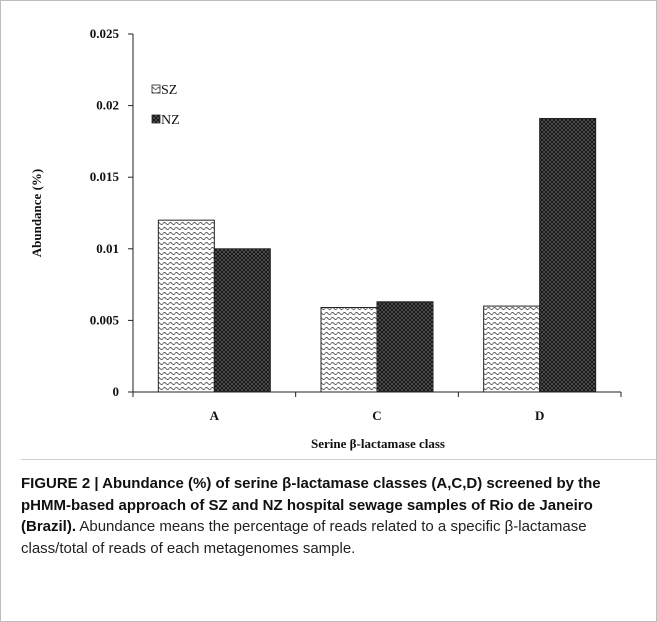 The height and width of the screenshot is (622, 657). What do you see at coordinates (107, 248) in the screenshot?
I see `y-tick-label: 0.01` at bounding box center [107, 248].